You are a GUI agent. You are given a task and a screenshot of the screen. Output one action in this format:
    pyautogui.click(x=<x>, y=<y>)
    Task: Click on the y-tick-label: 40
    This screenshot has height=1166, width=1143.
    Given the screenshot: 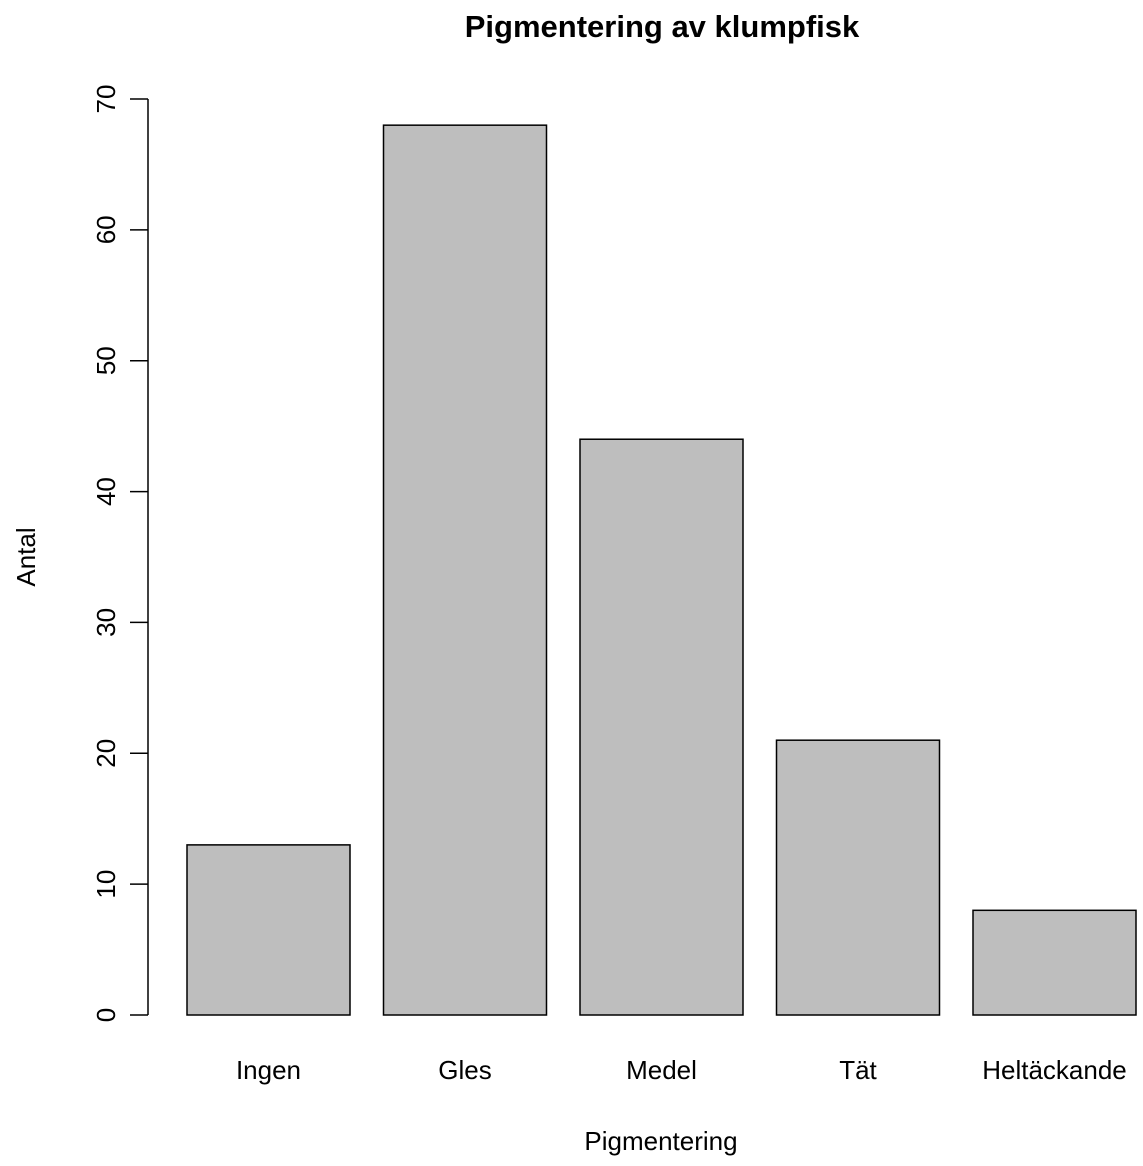 What is the action you would take?
    pyautogui.click(x=106, y=491)
    